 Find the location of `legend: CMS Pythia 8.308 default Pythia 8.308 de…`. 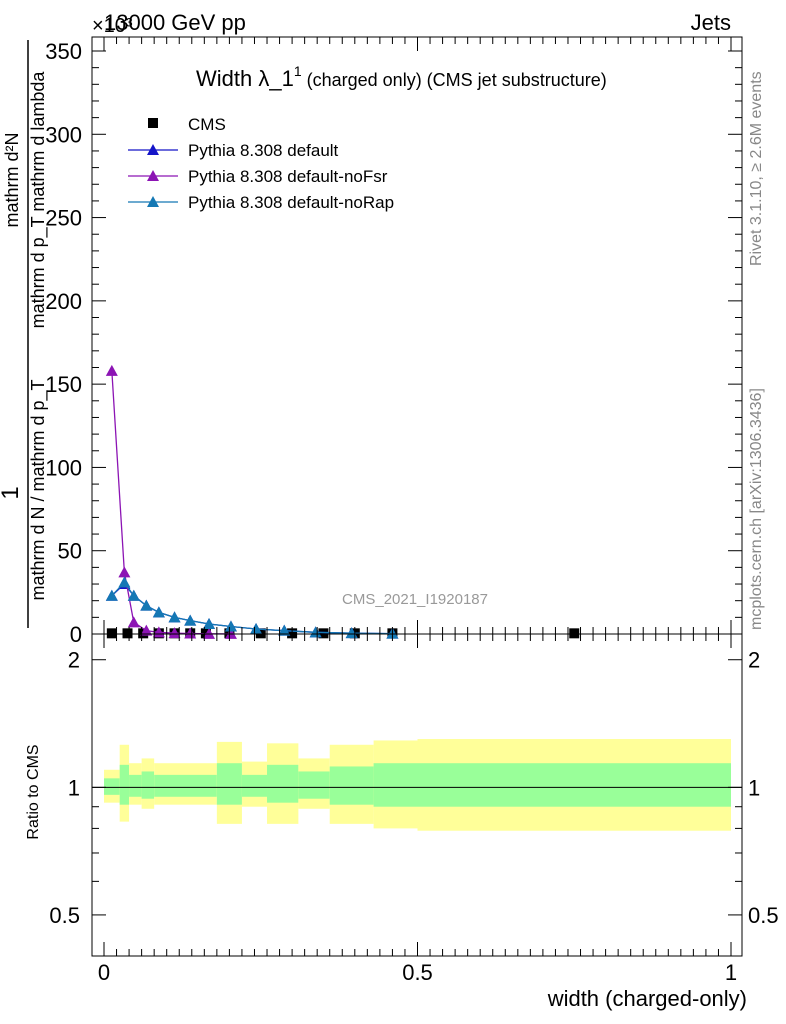

legend: CMS Pythia 8.308 default Pythia 8.308 de… is located at coordinates (261, 163).